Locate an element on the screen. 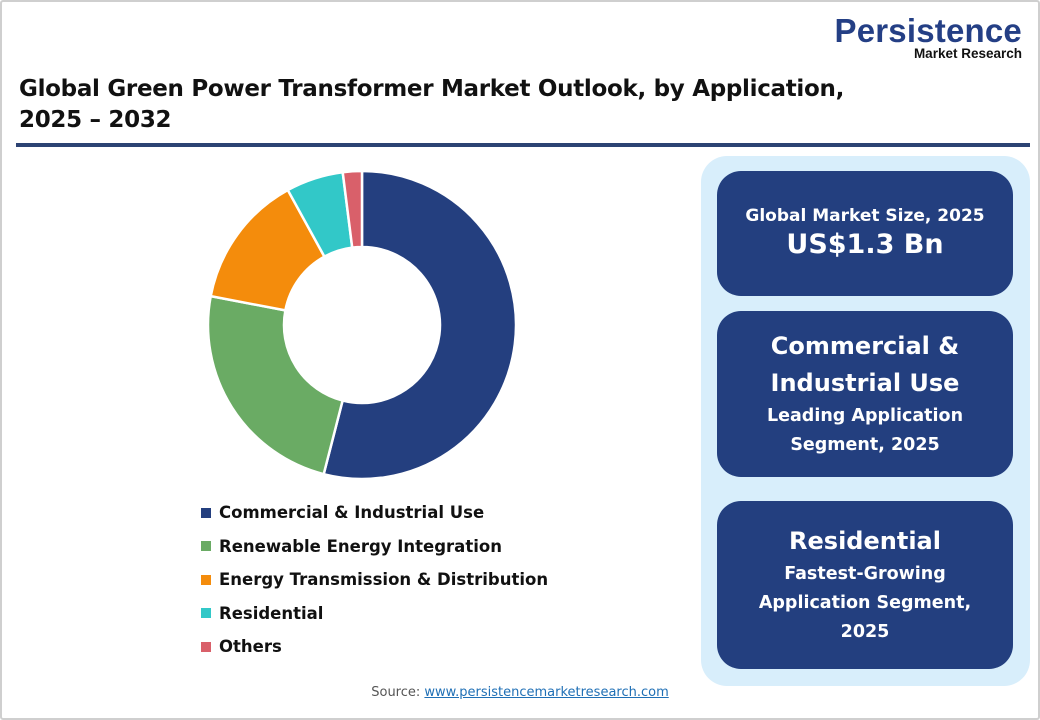  title-divider is located at coordinates (523, 145).